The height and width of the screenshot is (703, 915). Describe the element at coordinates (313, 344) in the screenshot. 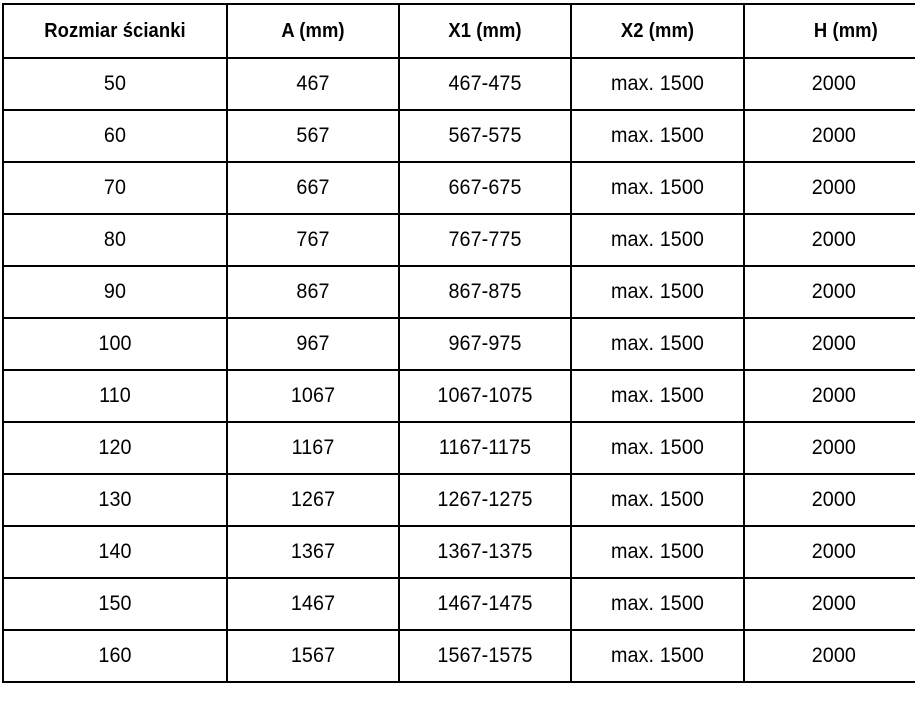

I see `cell-a: 967` at that location.